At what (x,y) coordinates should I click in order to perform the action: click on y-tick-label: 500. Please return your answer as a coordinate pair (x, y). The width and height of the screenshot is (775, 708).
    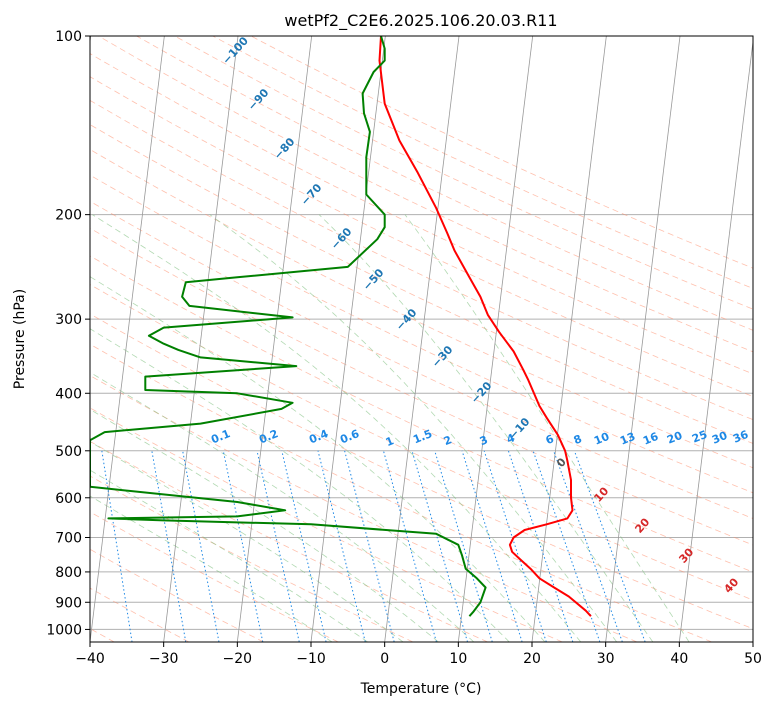
    Looking at the image, I should click on (68, 452).